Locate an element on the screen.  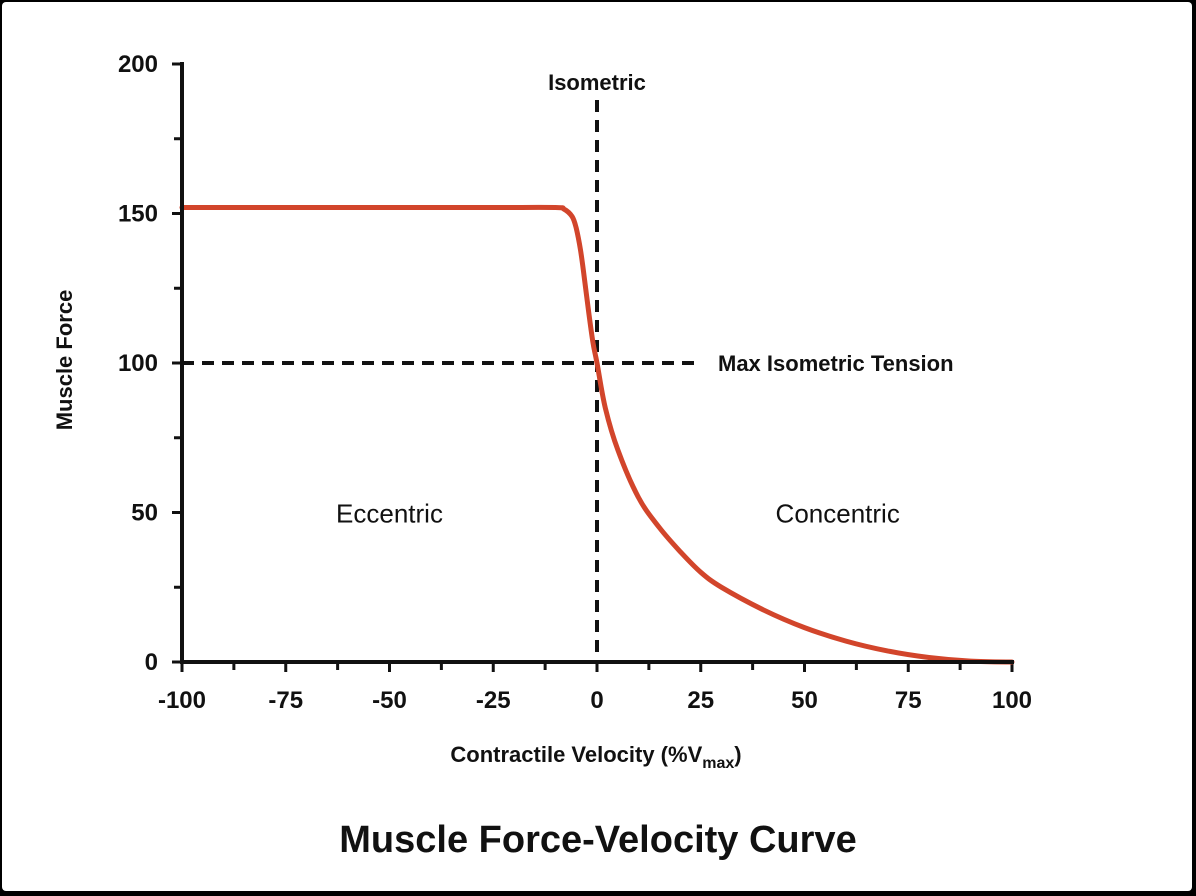
x-tick-label: -75 is located at coordinates (285, 700).